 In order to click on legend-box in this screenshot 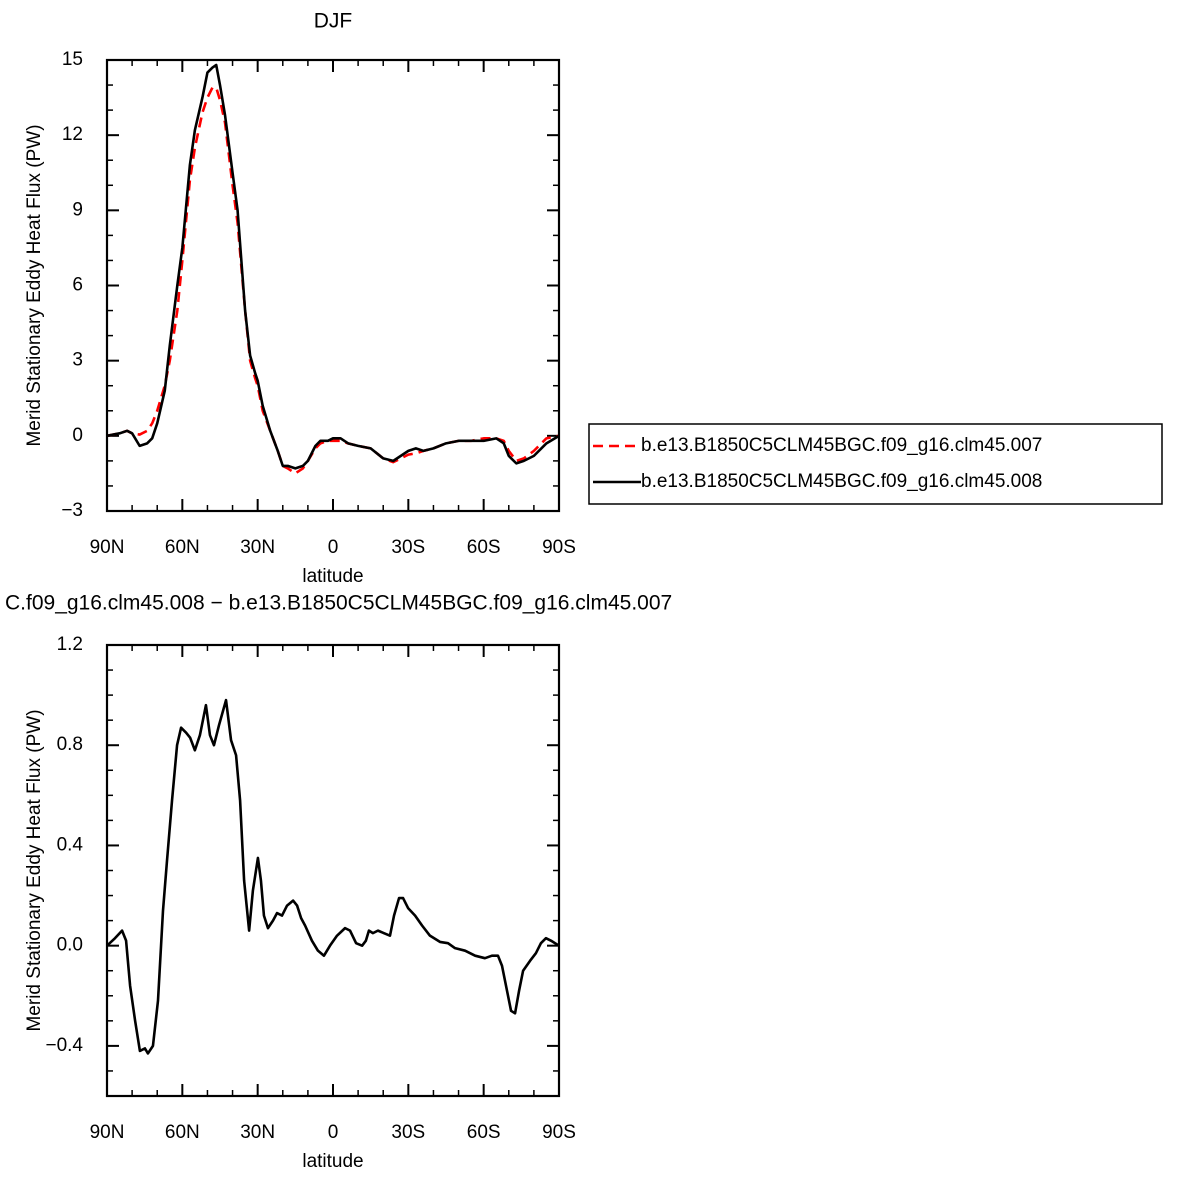, I will do `click(875, 464)`.